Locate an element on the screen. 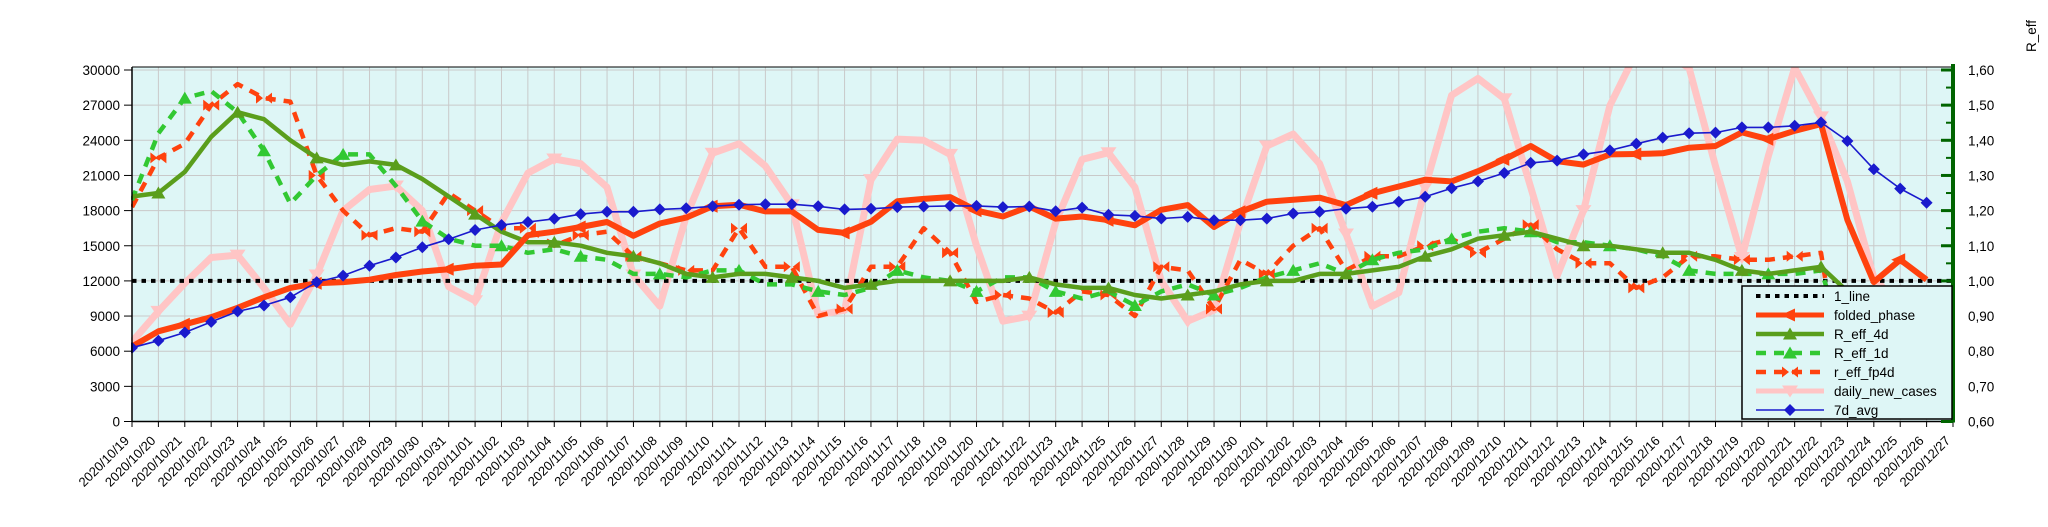 The height and width of the screenshot is (527, 2048). legend-item-1_line: 1_line is located at coordinates (1813, 296).